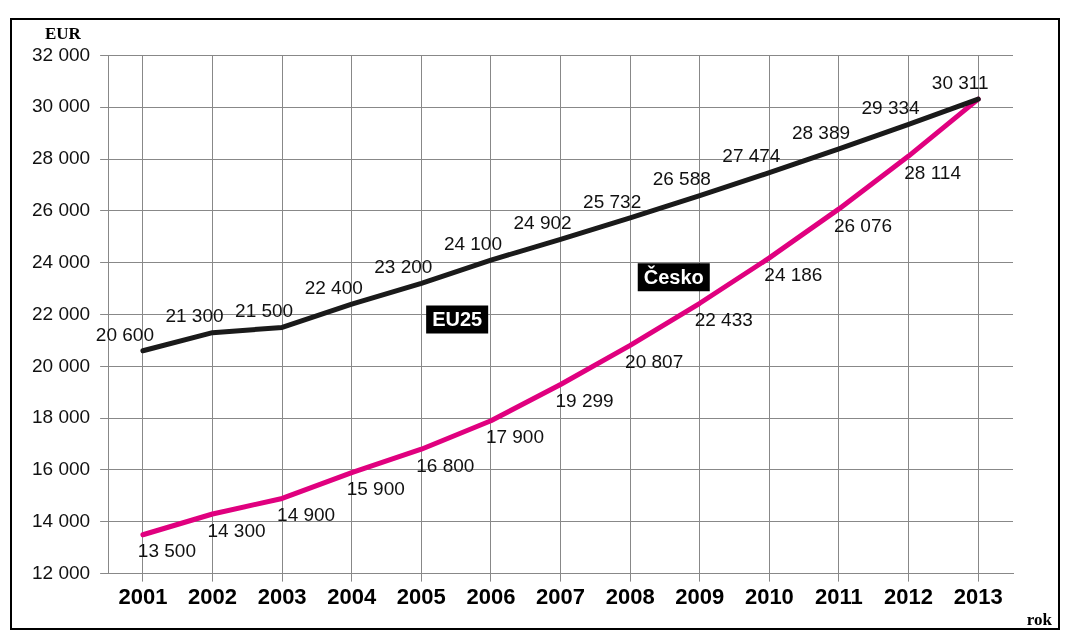  What do you see at coordinates (515, 437) in the screenshot?
I see `data-label: 17 900` at bounding box center [515, 437].